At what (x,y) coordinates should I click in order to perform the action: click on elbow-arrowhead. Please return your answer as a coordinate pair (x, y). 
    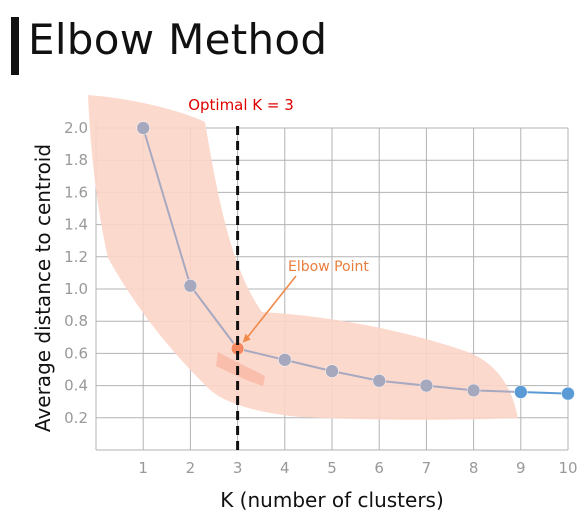
    Looking at the image, I should click on (246, 338).